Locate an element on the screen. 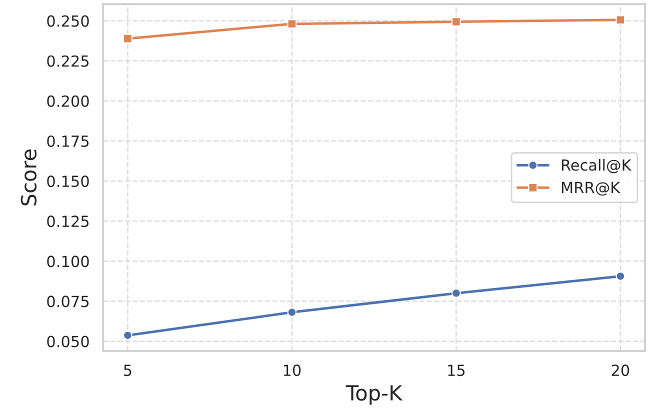  y-tick-label: 0.075 is located at coordinates (68, 302).